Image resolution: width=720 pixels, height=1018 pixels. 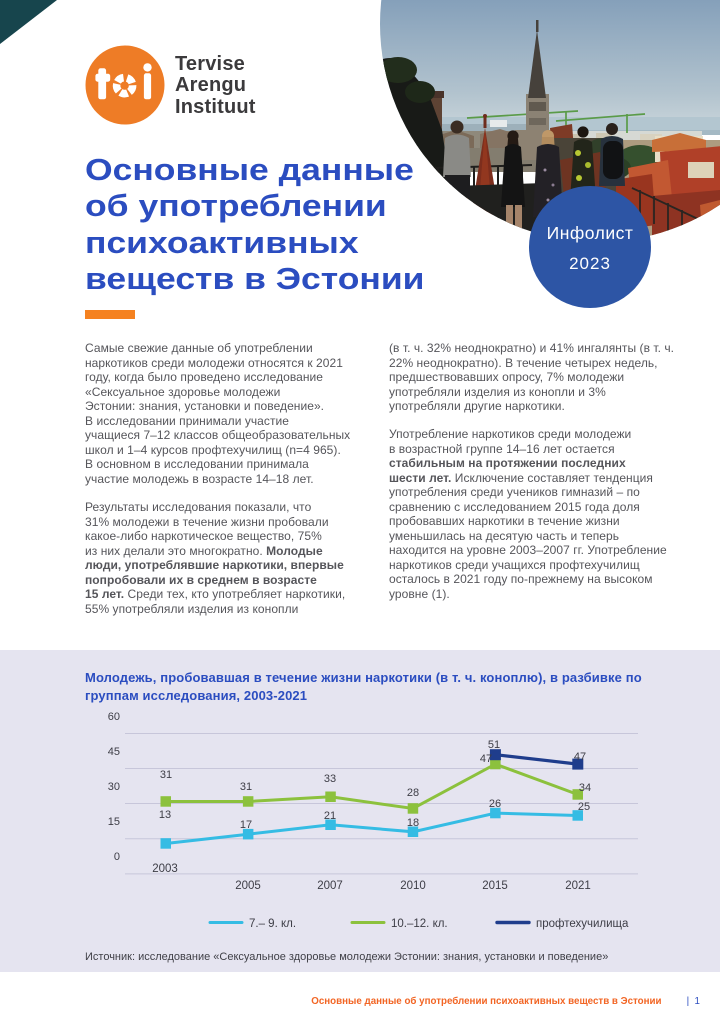 I want to click on svg-text: 30, so click(x=114, y=787).